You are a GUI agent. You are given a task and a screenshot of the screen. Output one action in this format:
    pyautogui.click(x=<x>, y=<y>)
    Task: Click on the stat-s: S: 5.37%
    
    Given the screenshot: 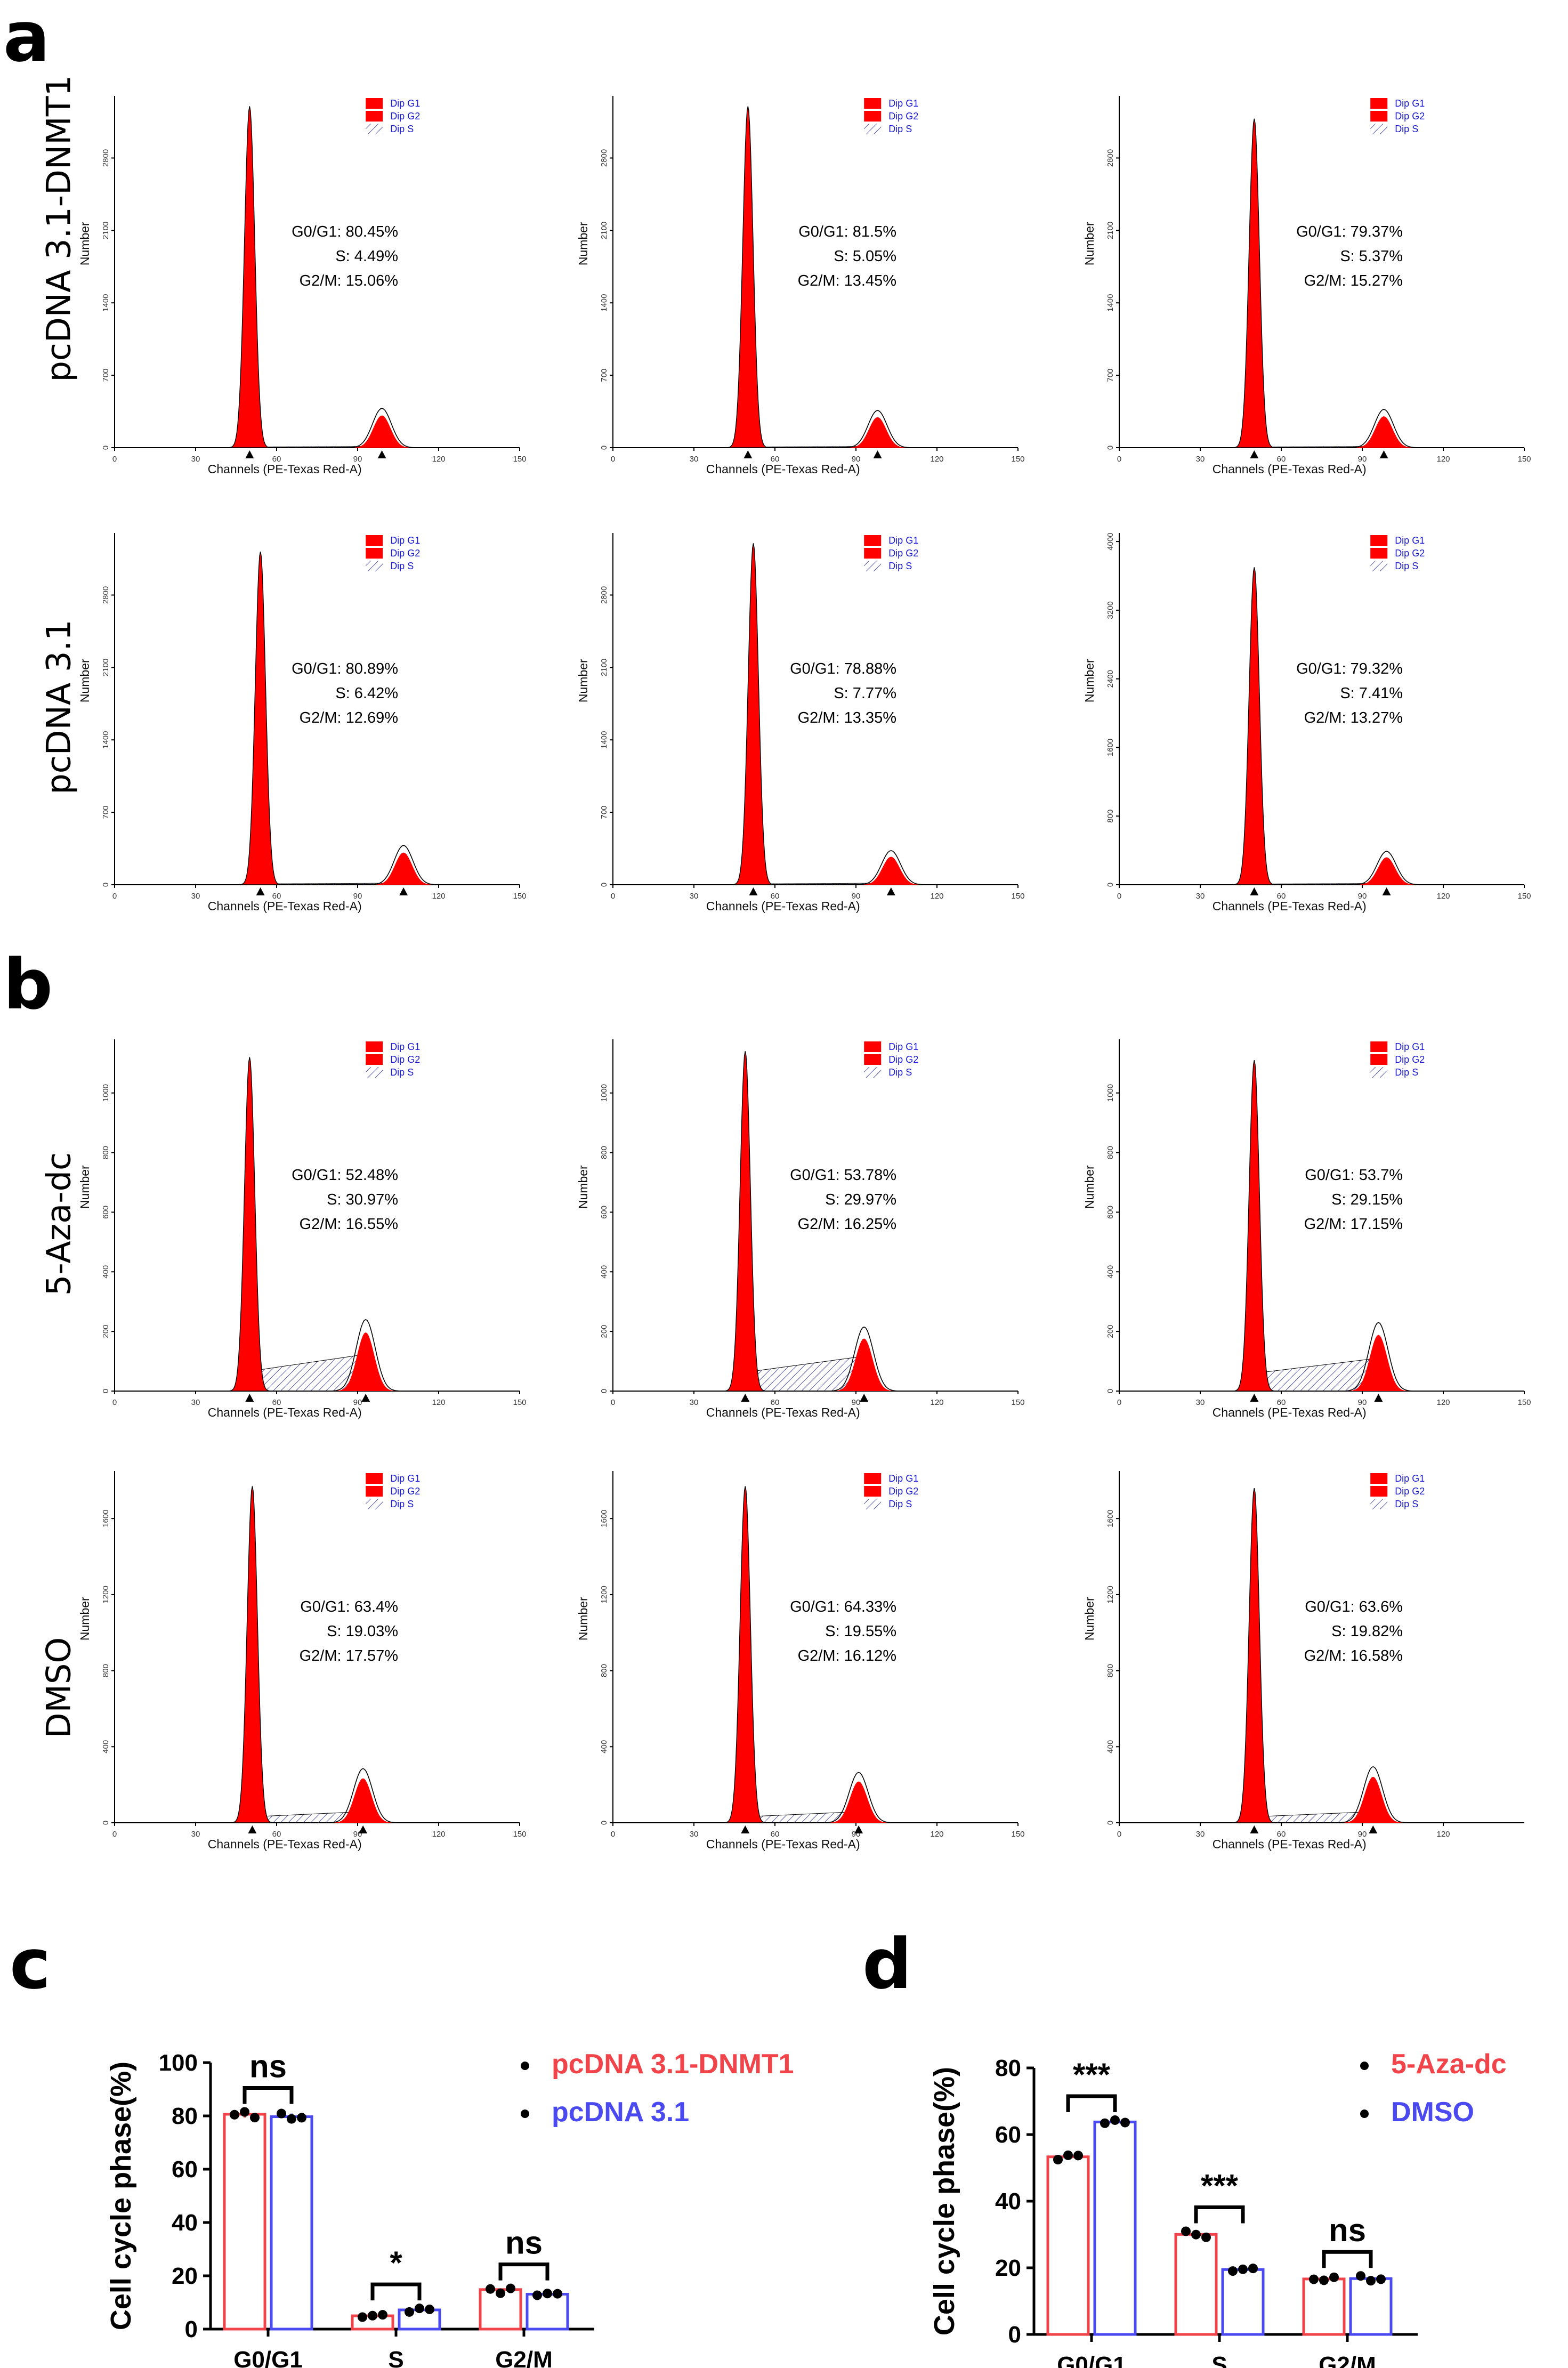 What is the action you would take?
    pyautogui.click(x=1371, y=256)
    